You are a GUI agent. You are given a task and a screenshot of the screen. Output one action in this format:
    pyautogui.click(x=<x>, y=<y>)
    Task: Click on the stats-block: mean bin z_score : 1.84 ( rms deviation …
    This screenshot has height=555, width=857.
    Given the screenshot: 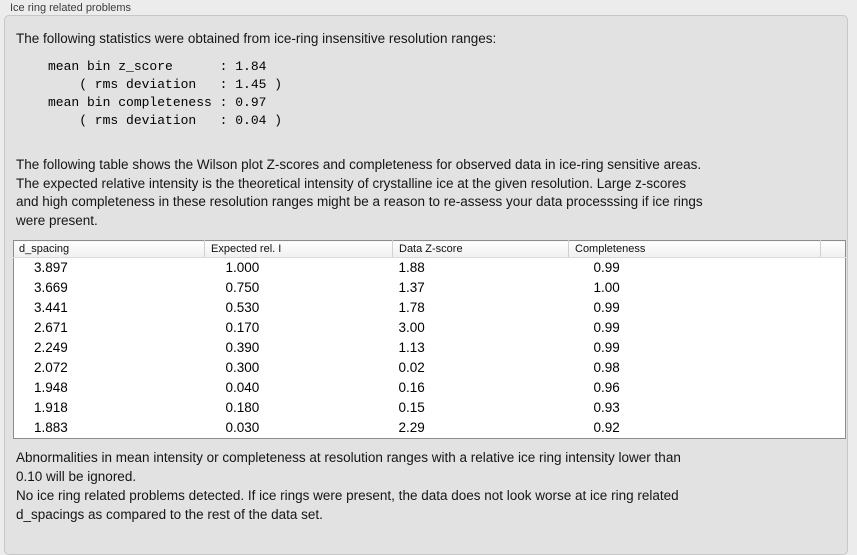 What is the action you would take?
    pyautogui.click(x=165, y=93)
    